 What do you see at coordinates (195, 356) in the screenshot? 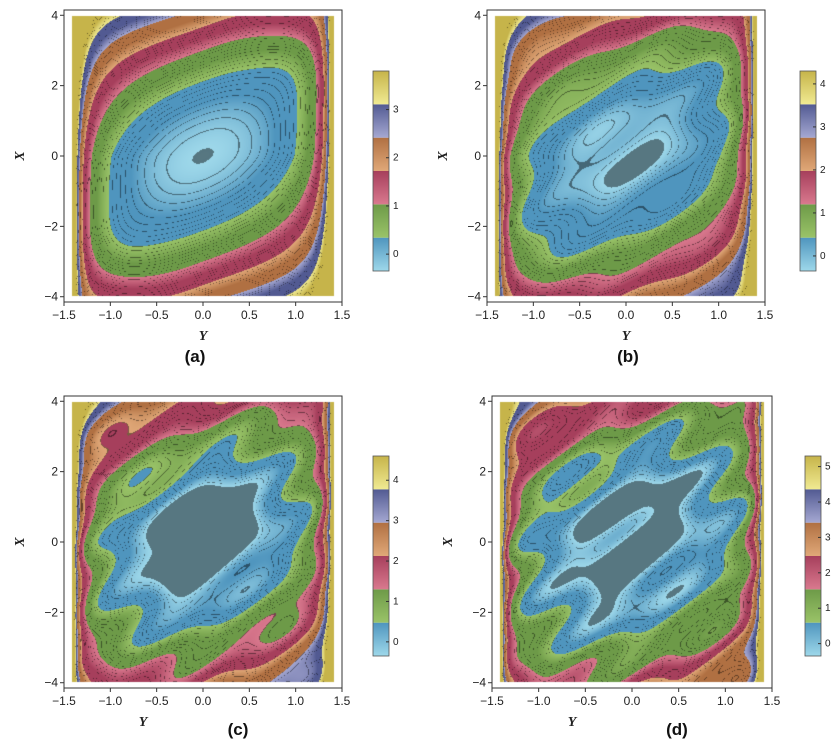
I see `panel-label-a: (a)` at bounding box center [195, 356].